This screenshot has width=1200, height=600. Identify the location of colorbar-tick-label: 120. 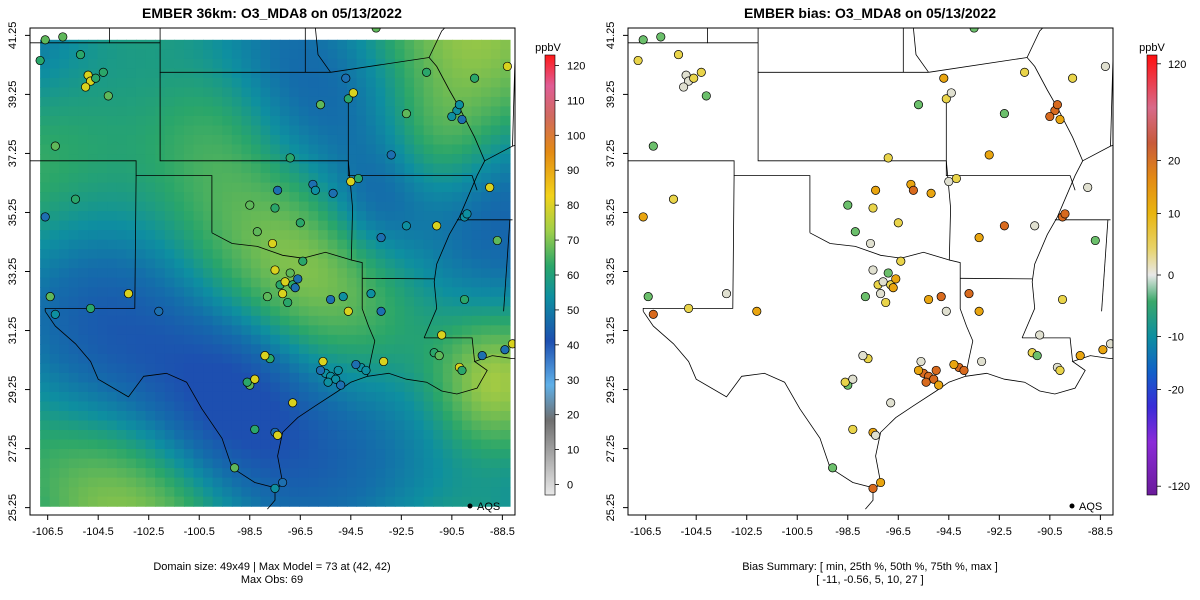
(1177, 65).